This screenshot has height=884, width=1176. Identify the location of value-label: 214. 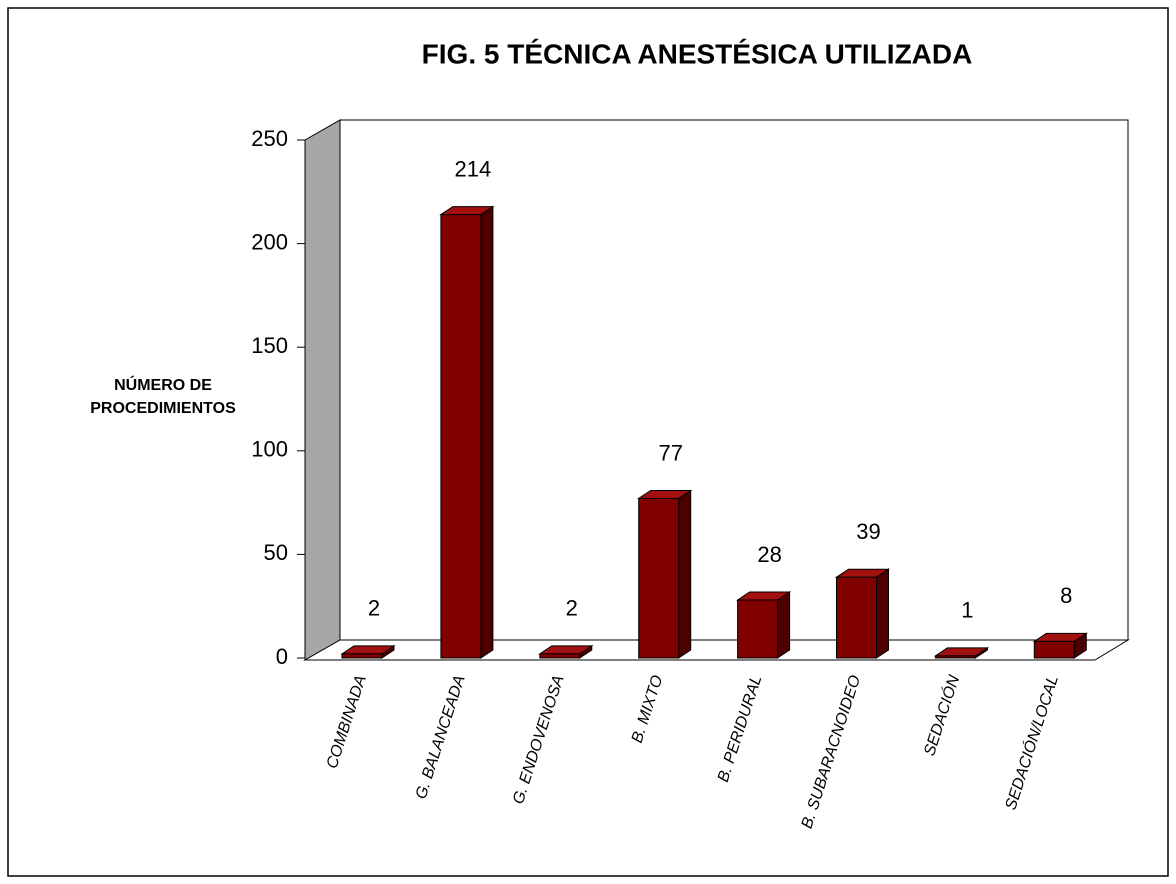
(473, 168).